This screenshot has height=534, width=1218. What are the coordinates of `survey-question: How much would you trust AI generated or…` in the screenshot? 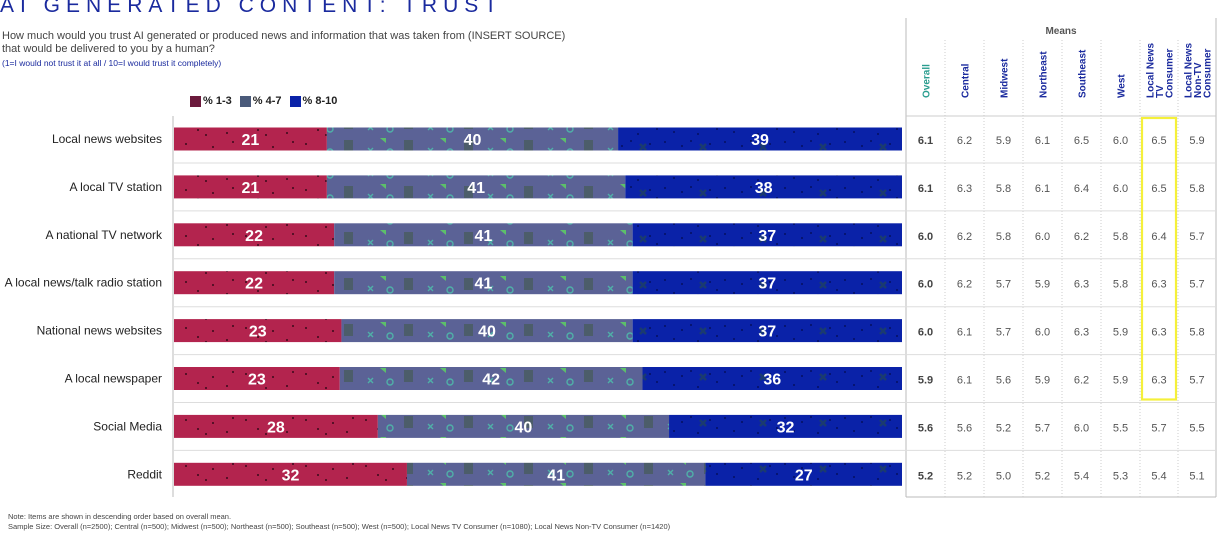 It's located at (284, 42).